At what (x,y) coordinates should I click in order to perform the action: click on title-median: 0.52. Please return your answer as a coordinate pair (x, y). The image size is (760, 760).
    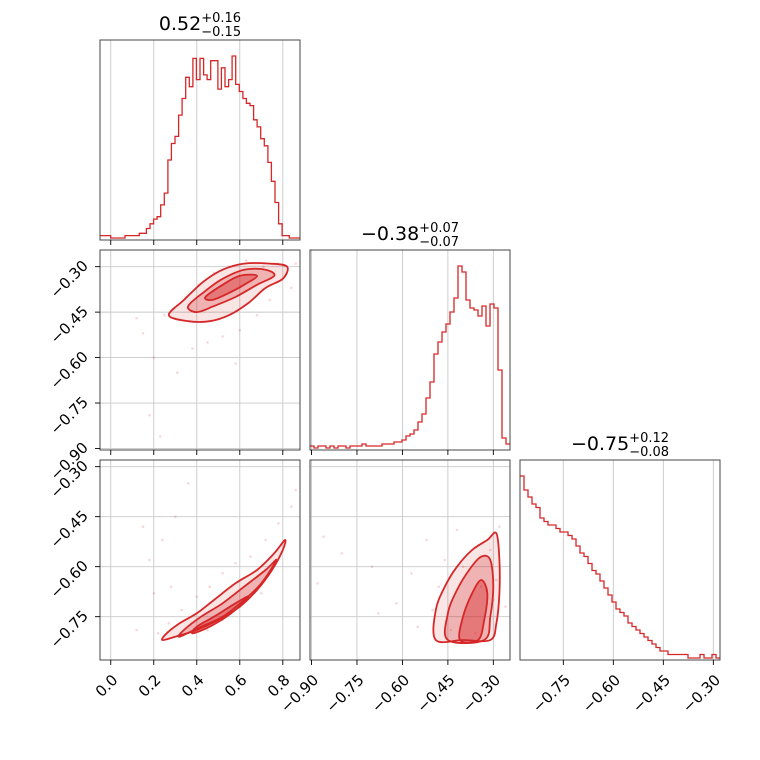
    Looking at the image, I should click on (180, 24).